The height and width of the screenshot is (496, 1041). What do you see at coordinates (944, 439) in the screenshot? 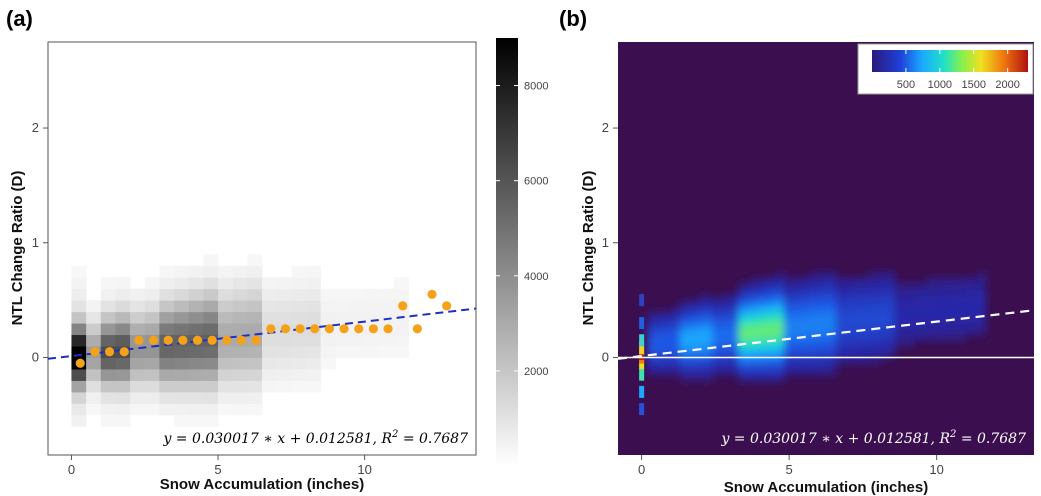
I see `eq-b-r-label: R` at bounding box center [944, 439].